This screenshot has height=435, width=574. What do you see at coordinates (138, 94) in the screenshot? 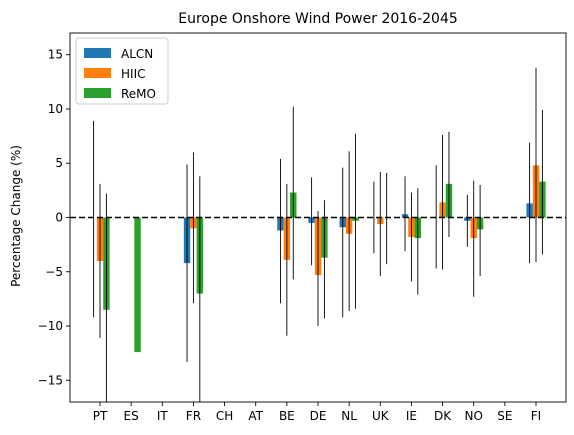
I see `legend-label-remo: ReMO` at bounding box center [138, 94].